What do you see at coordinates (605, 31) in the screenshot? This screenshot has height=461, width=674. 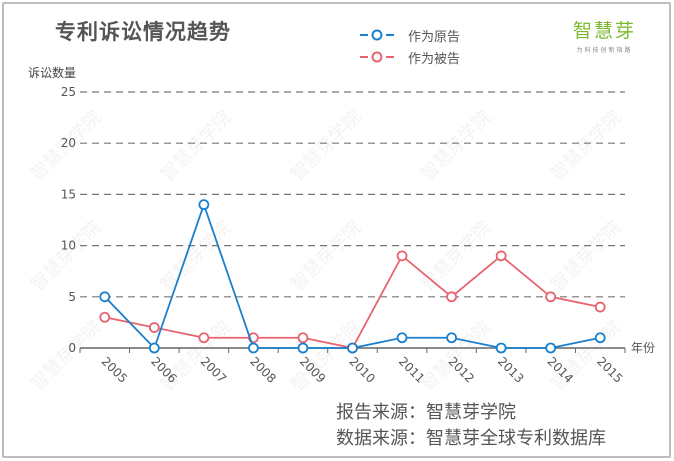 I see `logo-name: 智慧芽` at bounding box center [605, 31].